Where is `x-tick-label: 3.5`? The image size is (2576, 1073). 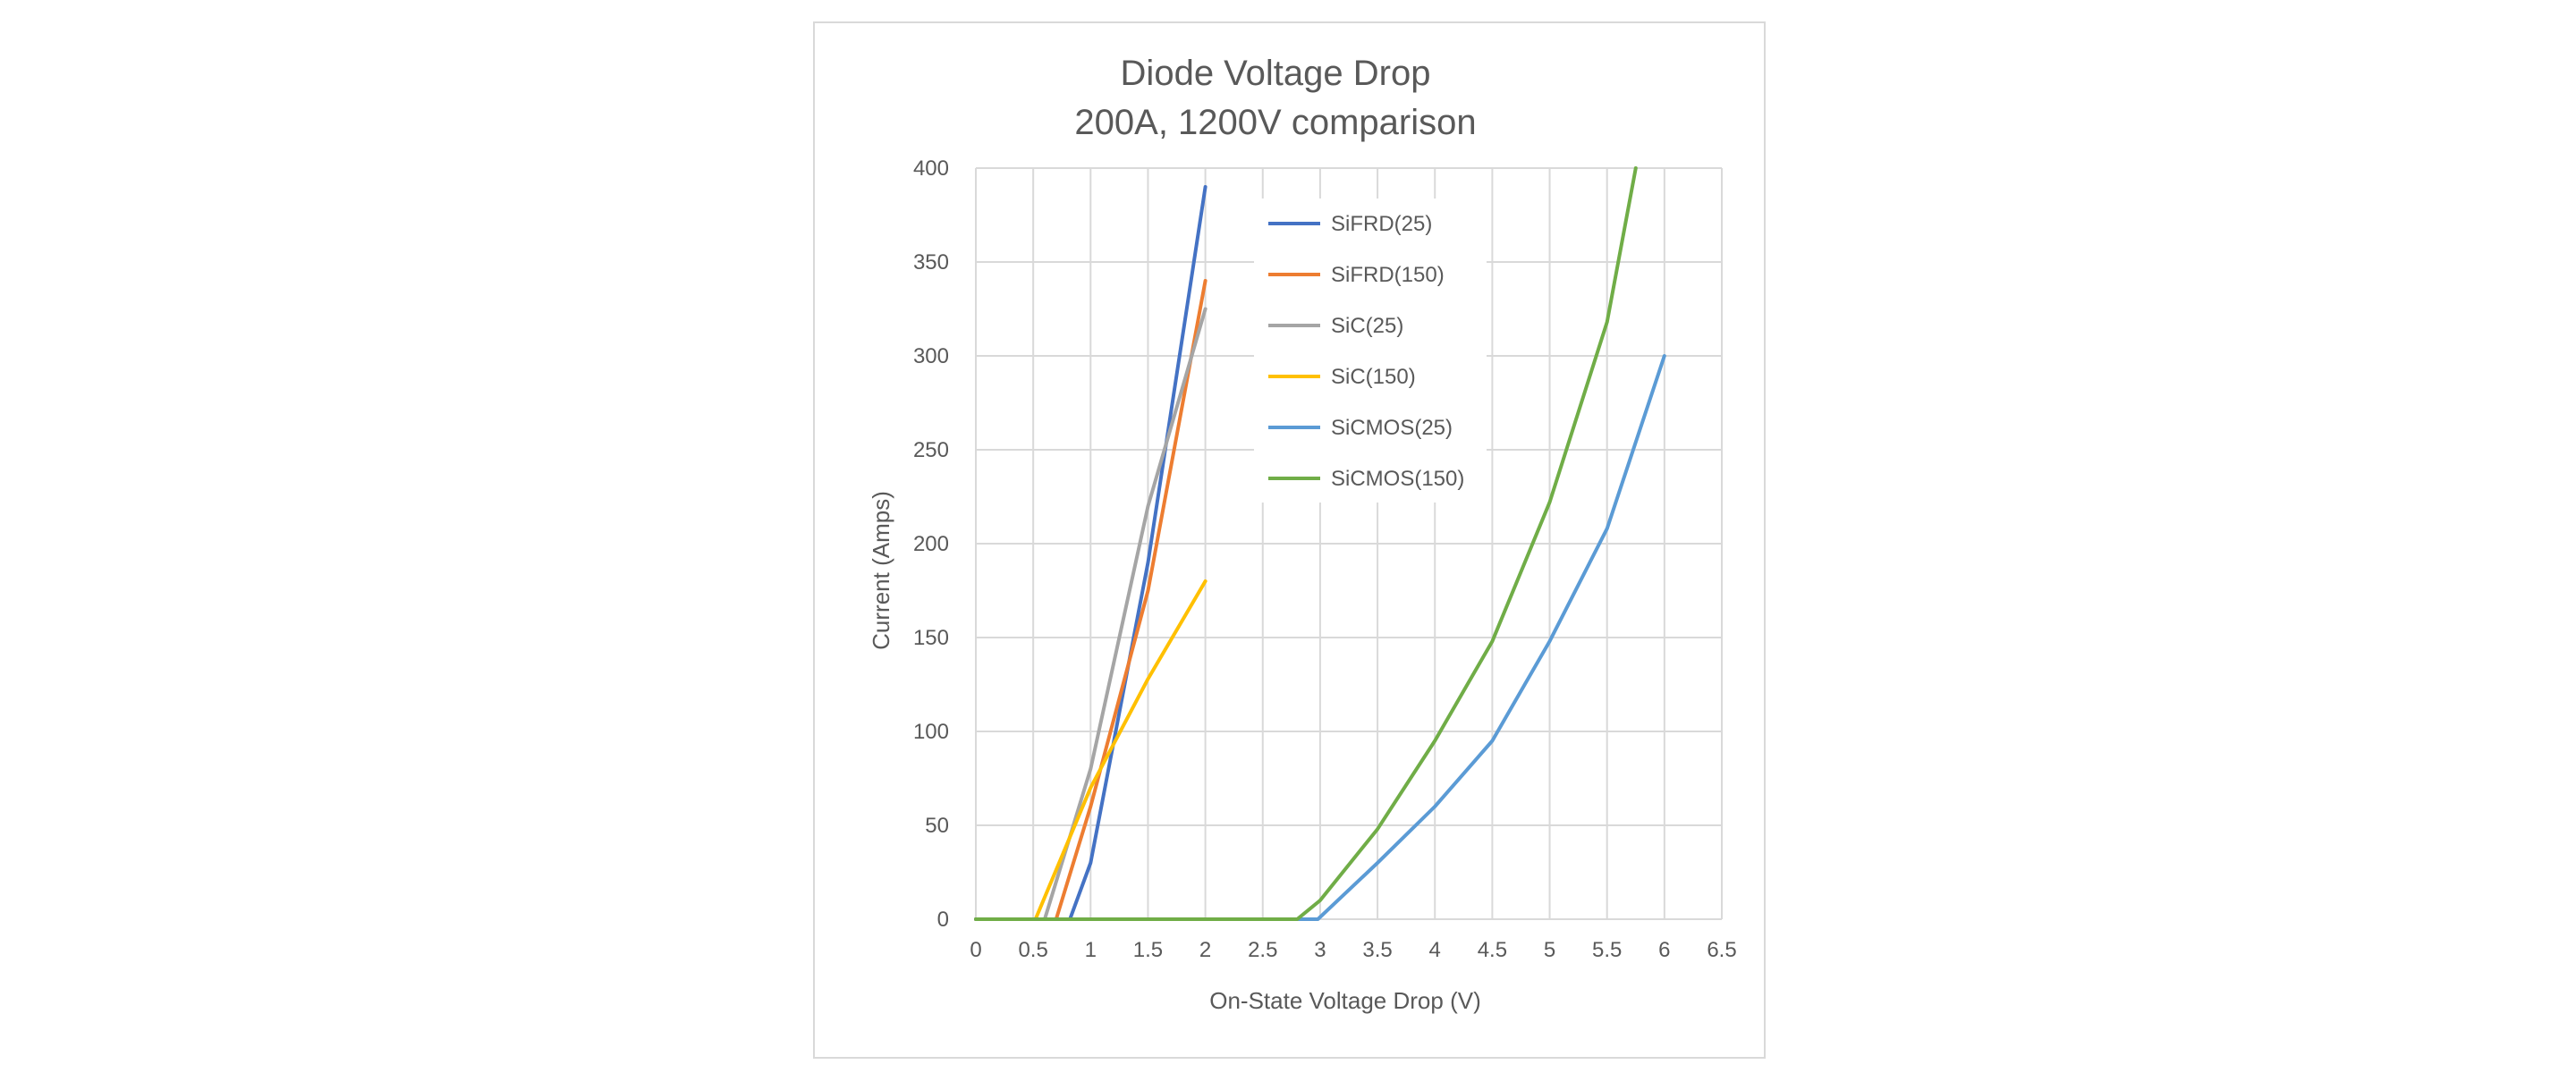 x-tick-label: 3.5 is located at coordinates (1377, 950).